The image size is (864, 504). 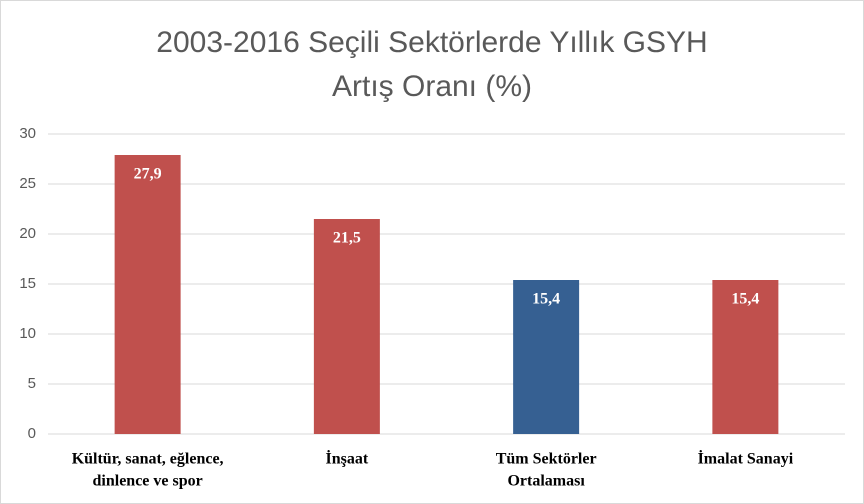 I want to click on chart-title: 2003-2016 Seçili Sektörlerde Yıllık GSYH, so click(x=431, y=42).